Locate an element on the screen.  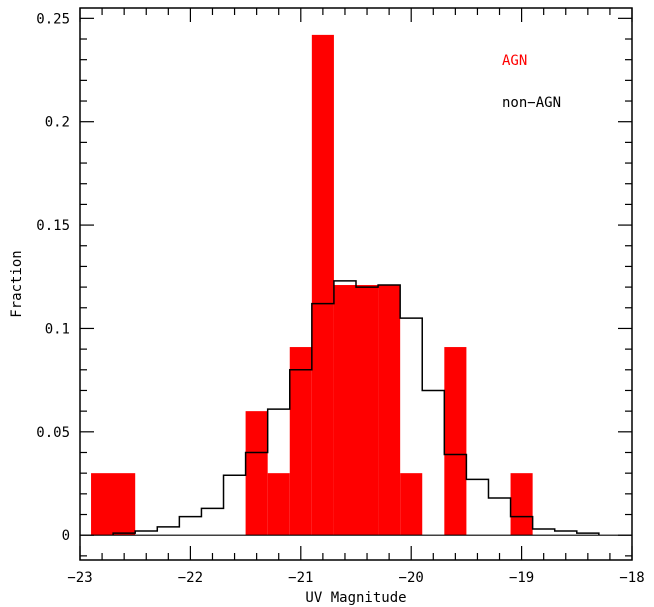
y-tick-label: 0.25 is located at coordinates (53, 19).